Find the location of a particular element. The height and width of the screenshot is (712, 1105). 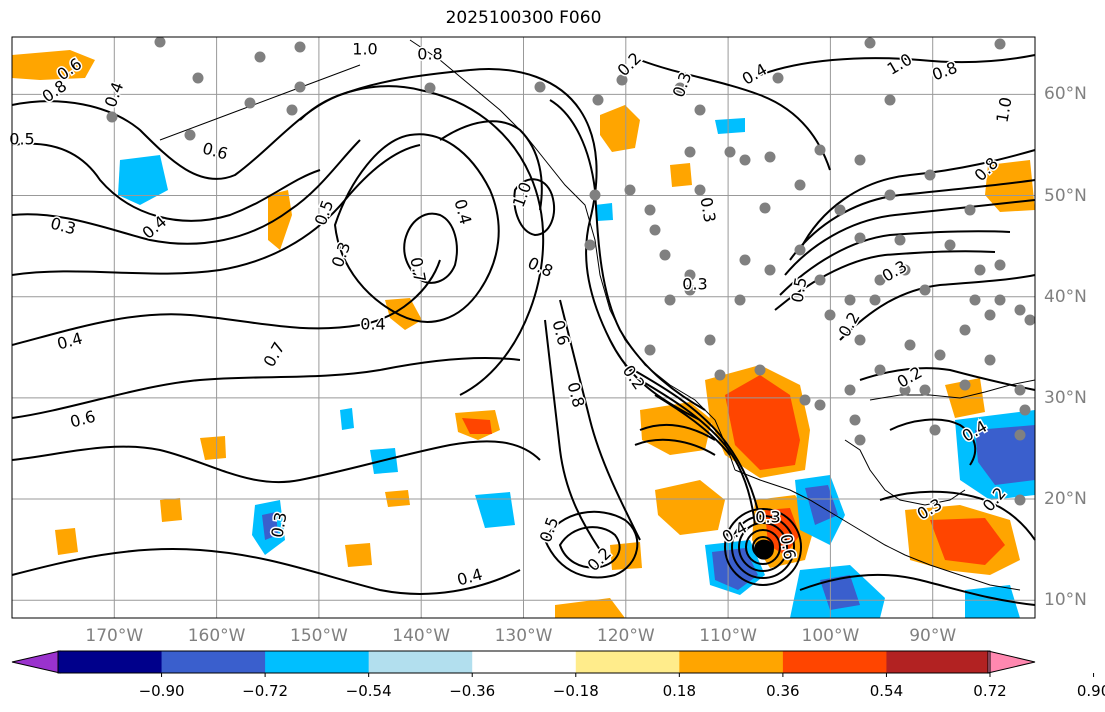

cyclone-contour is located at coordinates (763, 547).